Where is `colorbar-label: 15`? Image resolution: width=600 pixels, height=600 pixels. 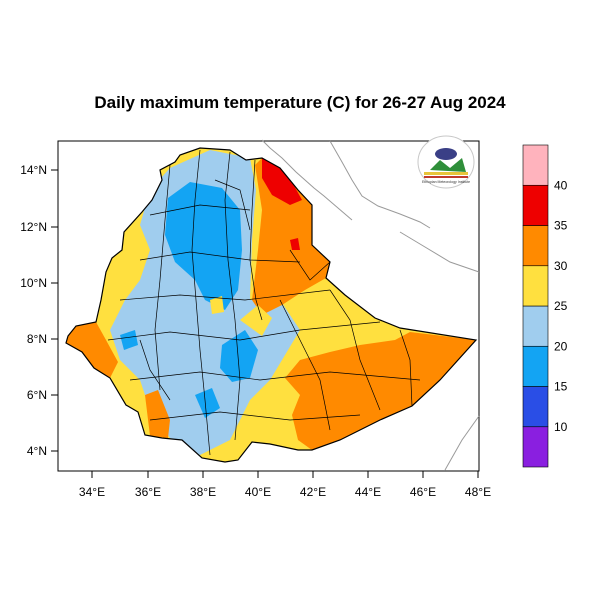
colorbar-label: 15 is located at coordinates (561, 387).